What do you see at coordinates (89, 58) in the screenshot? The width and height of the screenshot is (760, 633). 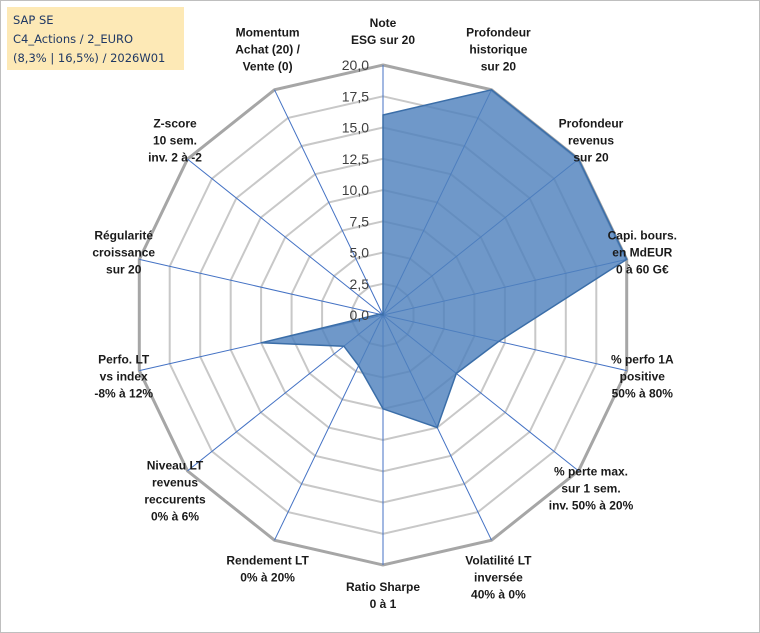 I see `period-stats: (8,3% | 16,5%) / 2026W01` at bounding box center [89, 58].